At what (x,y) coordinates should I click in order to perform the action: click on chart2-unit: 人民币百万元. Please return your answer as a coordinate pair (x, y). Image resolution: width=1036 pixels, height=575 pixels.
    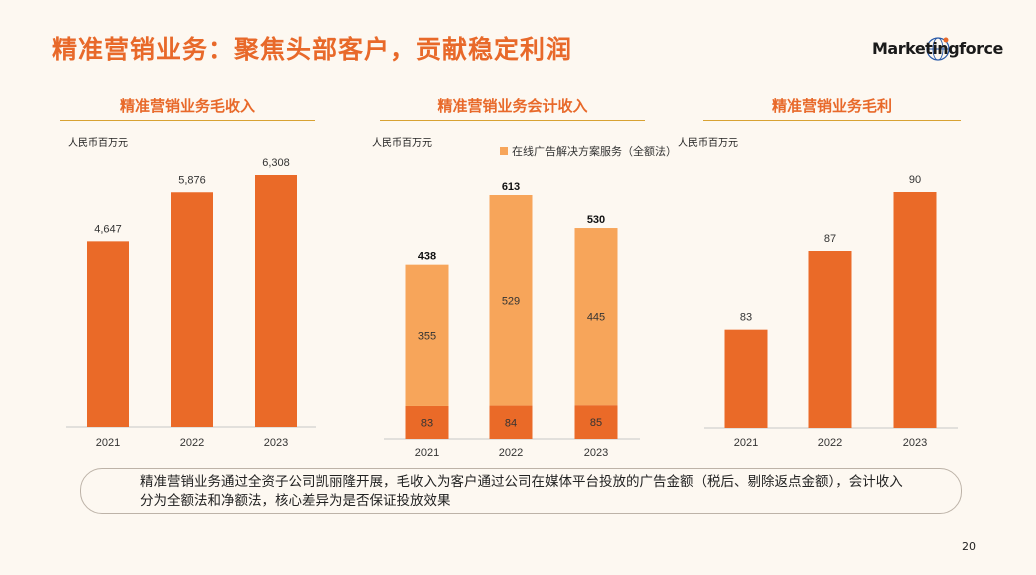
    Looking at the image, I should click on (402, 143).